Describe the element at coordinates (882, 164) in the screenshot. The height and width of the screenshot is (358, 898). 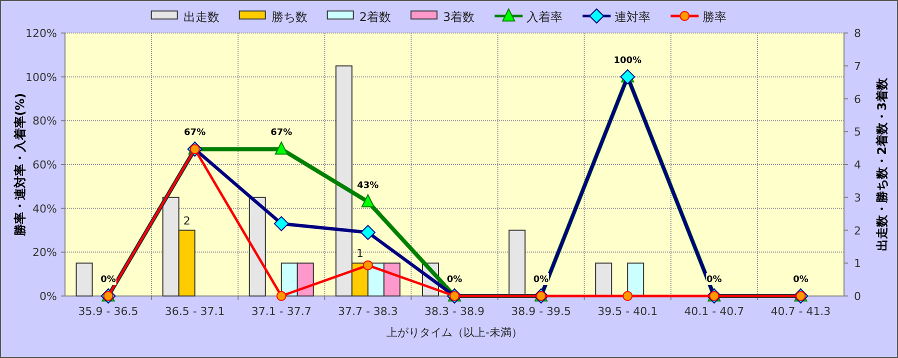
I see `y2-axis-title: 出走数・勝ち数・2着数・3着数` at that location.